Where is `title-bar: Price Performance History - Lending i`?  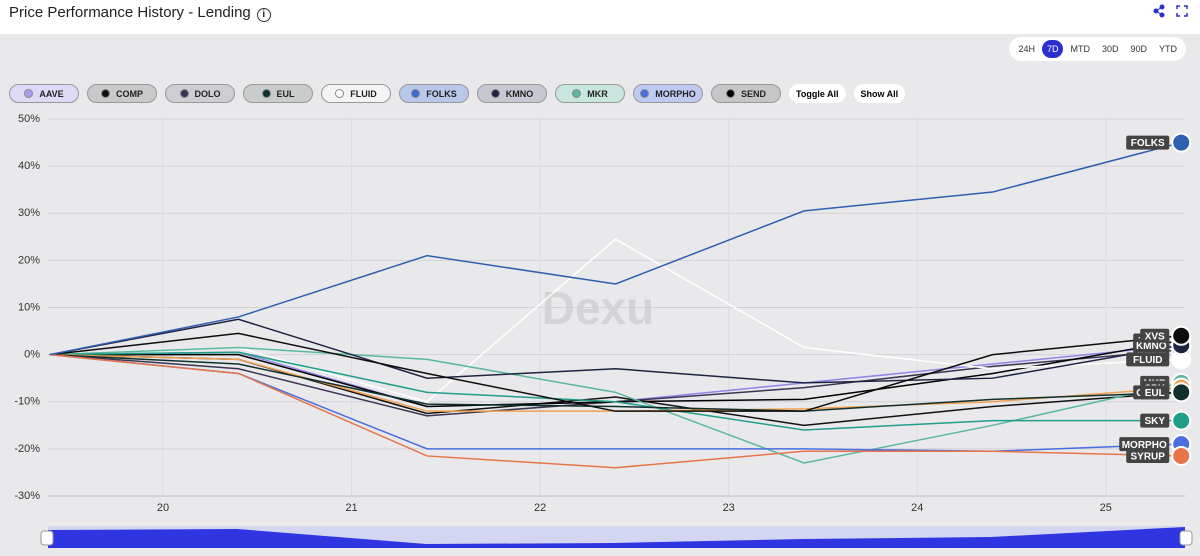
title-bar: Price Performance History - Lending i is located at coordinates (140, 13).